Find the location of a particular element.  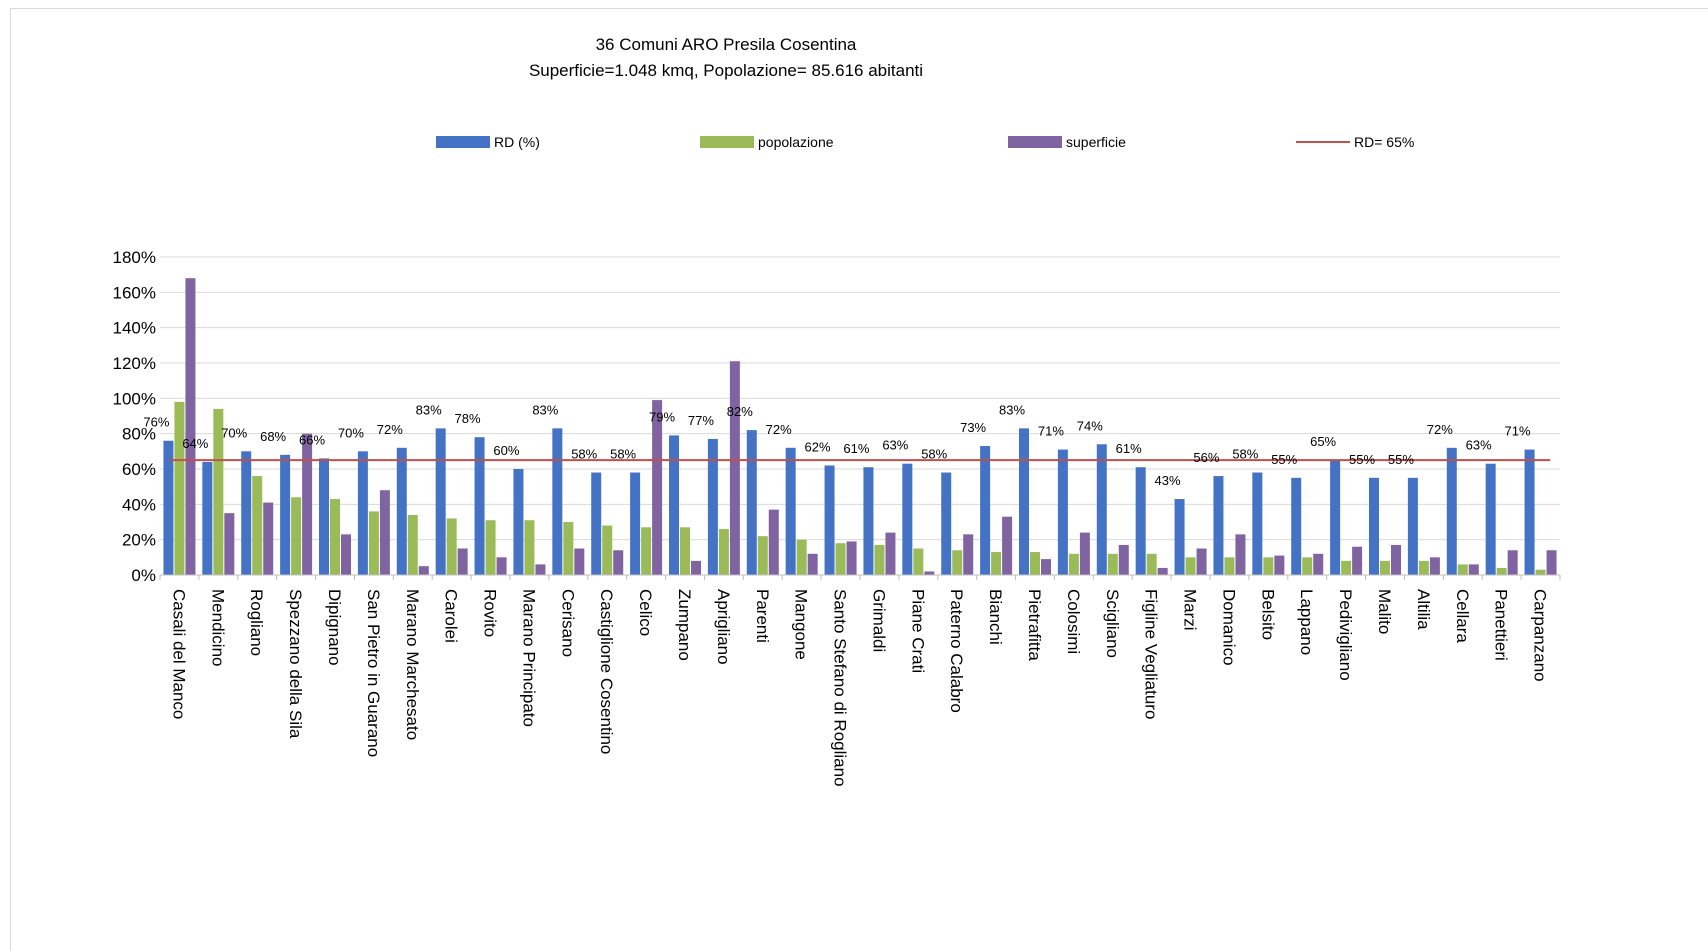

x-category-label: Pedivigliano is located at coordinates (1345, 635).